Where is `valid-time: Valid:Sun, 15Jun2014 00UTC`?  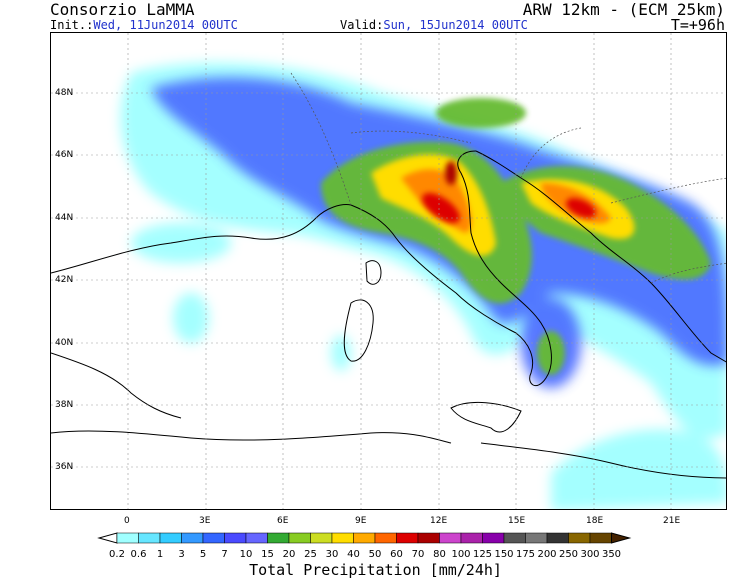 valid-time: Valid:Sun, 15Jun2014 00UTC is located at coordinates (434, 25).